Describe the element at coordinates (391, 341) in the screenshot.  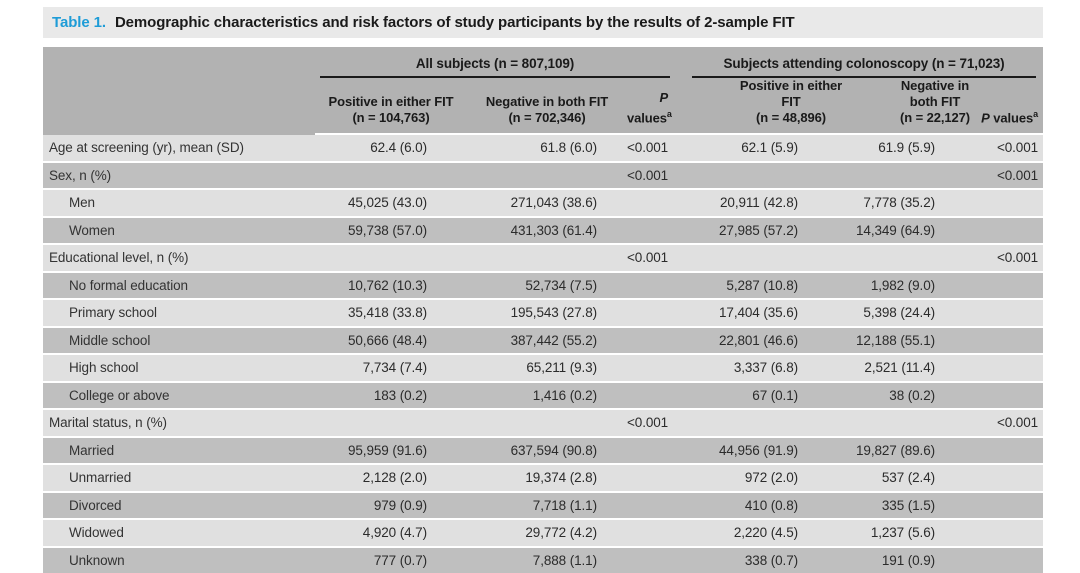
I see `table-cell: 50,666 (48.4)` at that location.